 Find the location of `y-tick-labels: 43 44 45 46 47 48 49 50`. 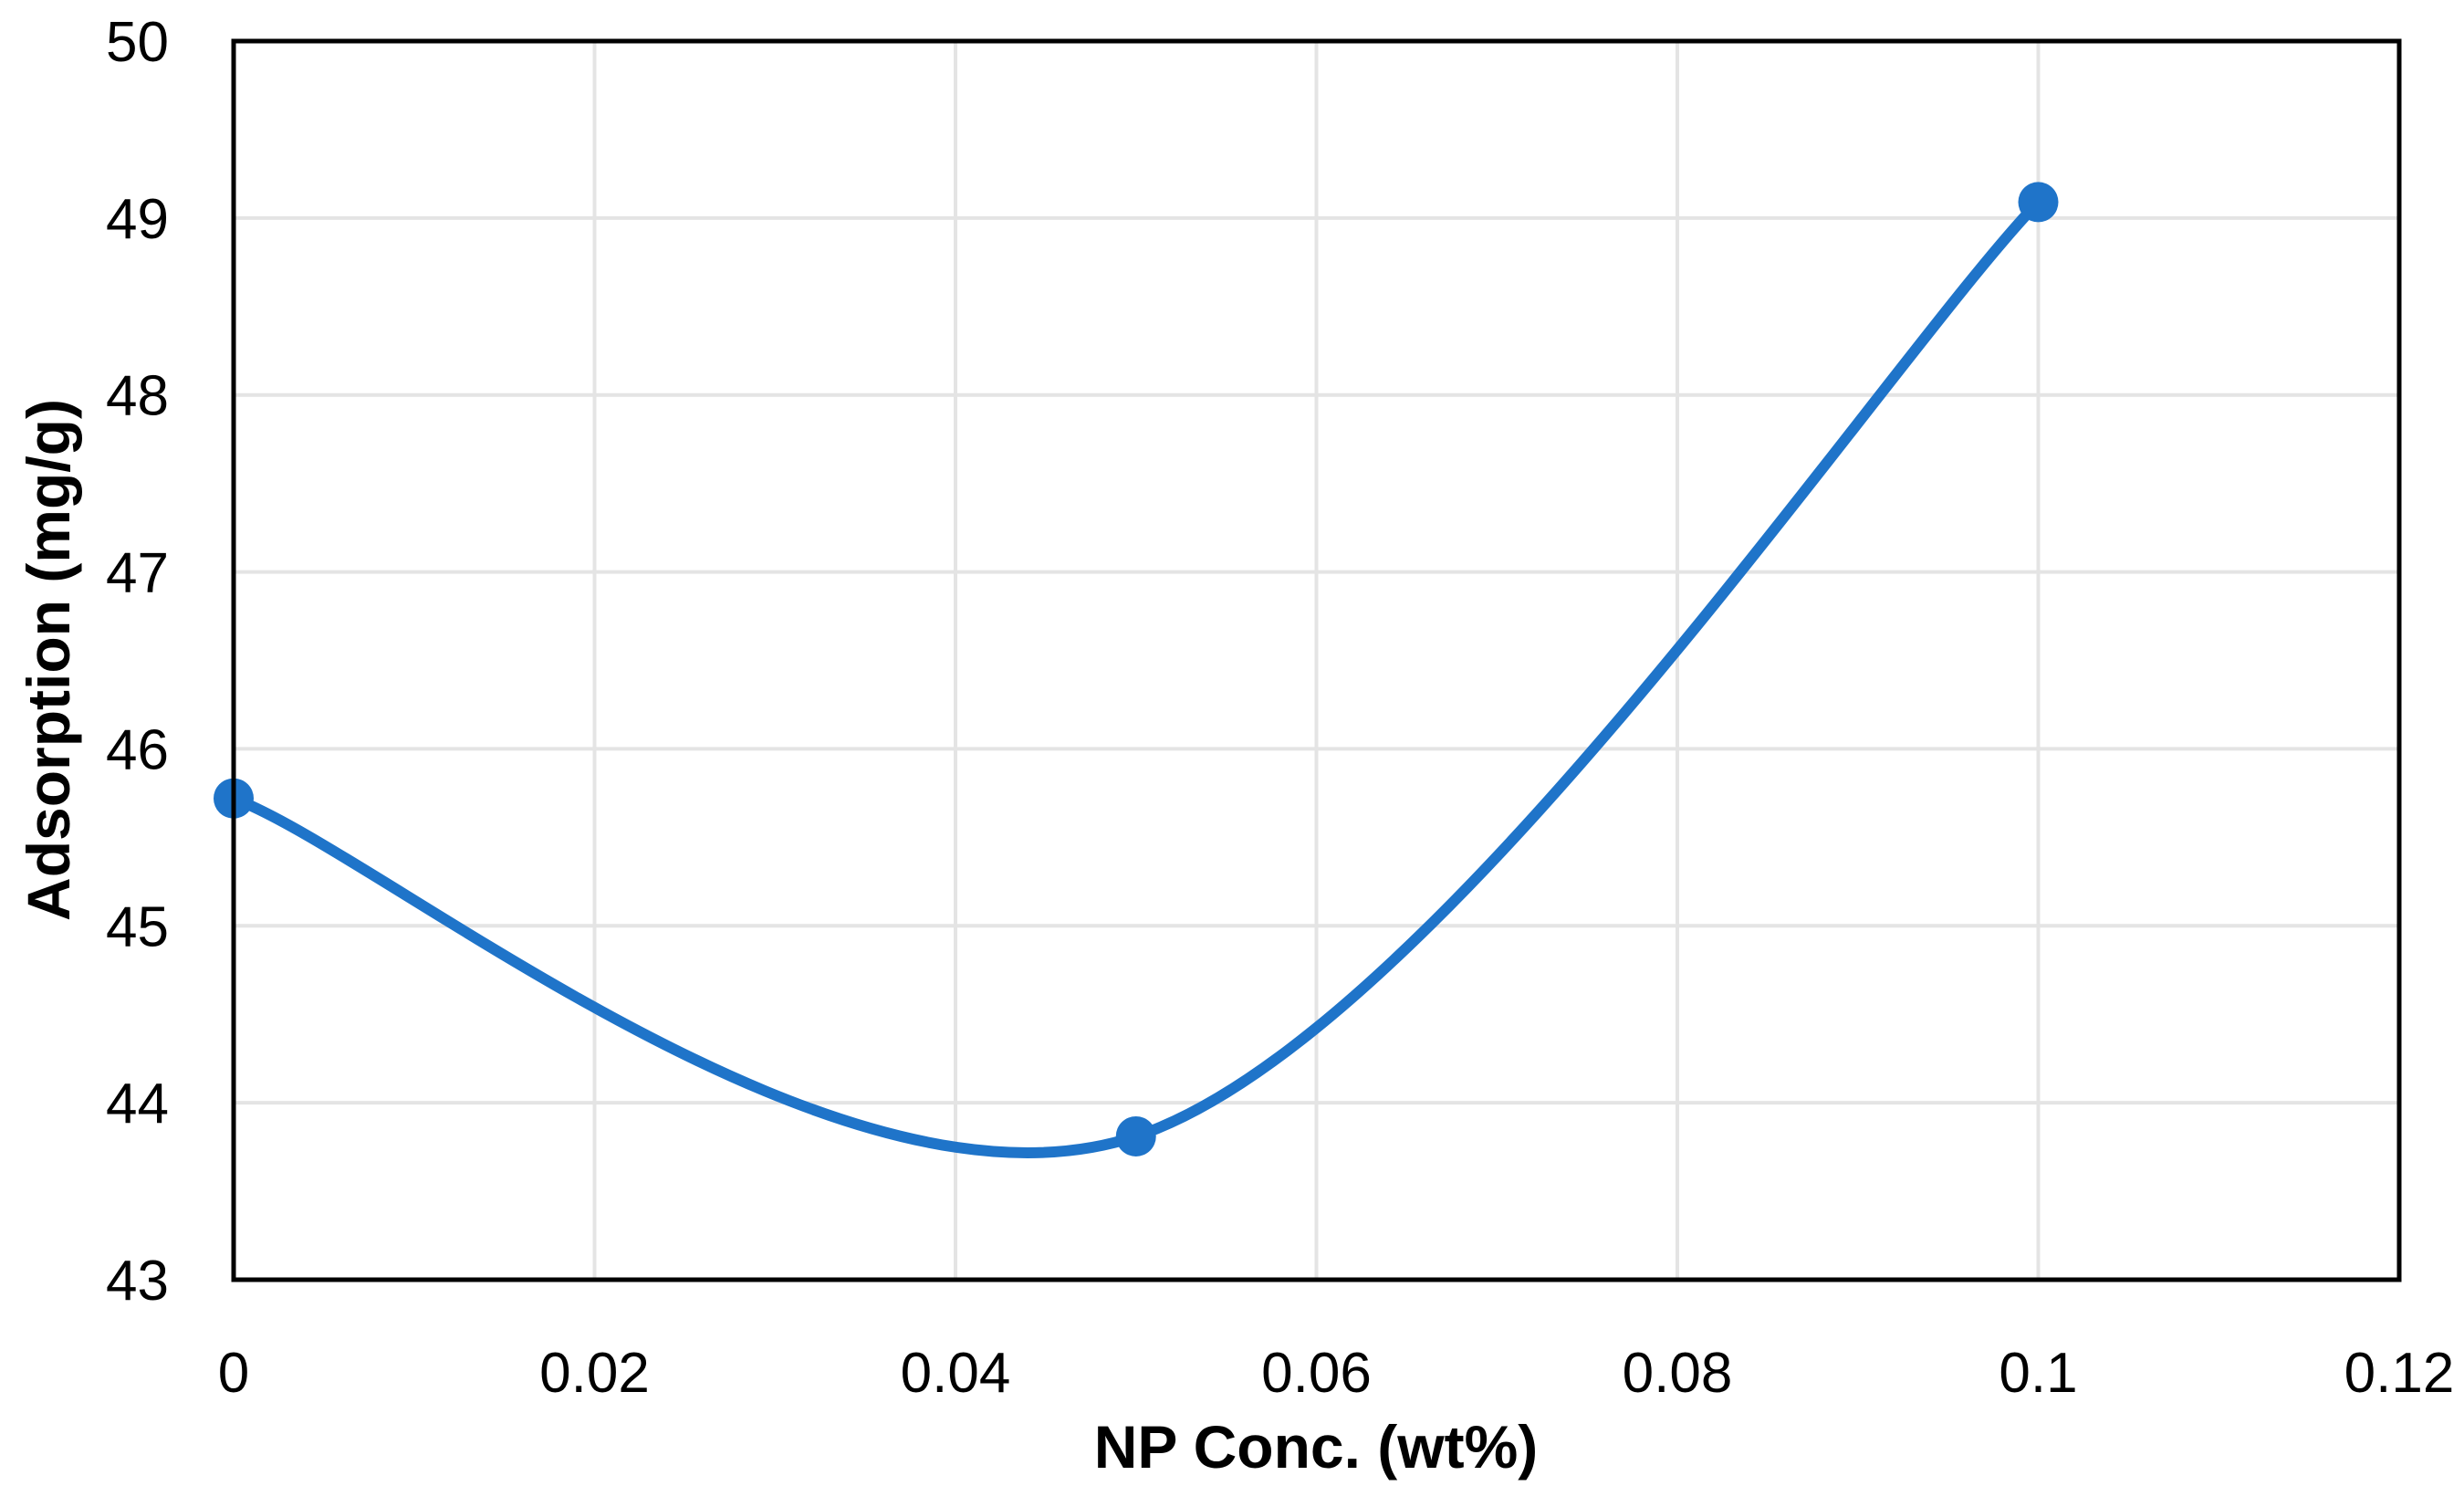

y-tick-labels: 43 44 45 46 47 48 49 50 is located at coordinates (137, 662).